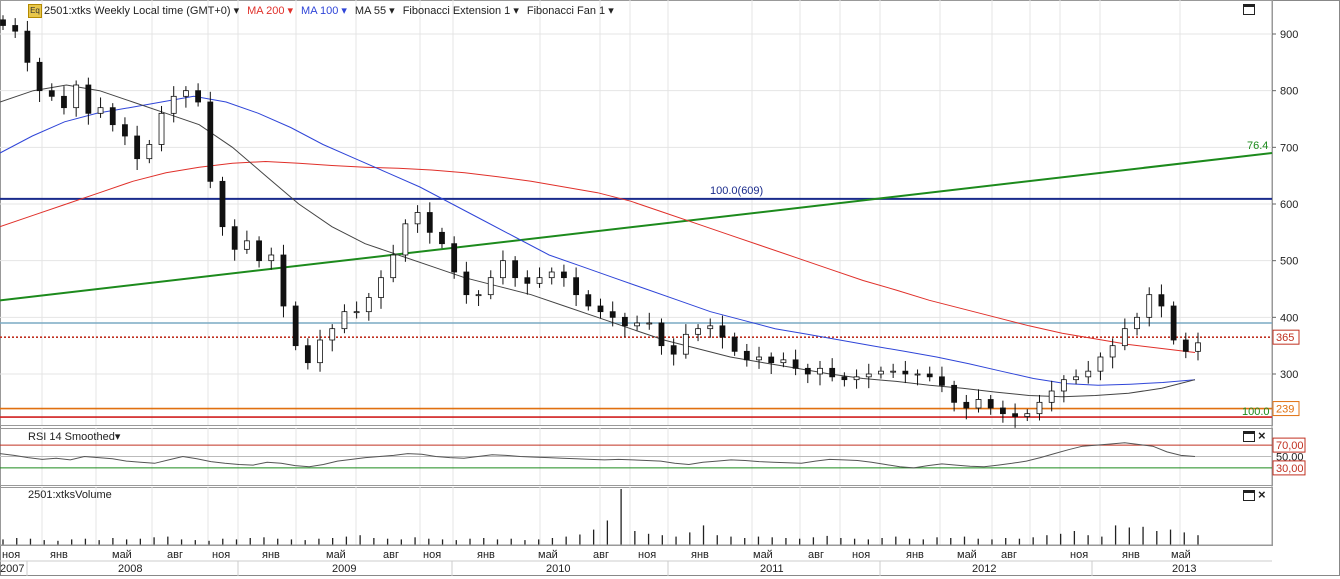 This screenshot has height=579, width=1340. I want to click on volume-close-icon: ×, so click(1262, 494).